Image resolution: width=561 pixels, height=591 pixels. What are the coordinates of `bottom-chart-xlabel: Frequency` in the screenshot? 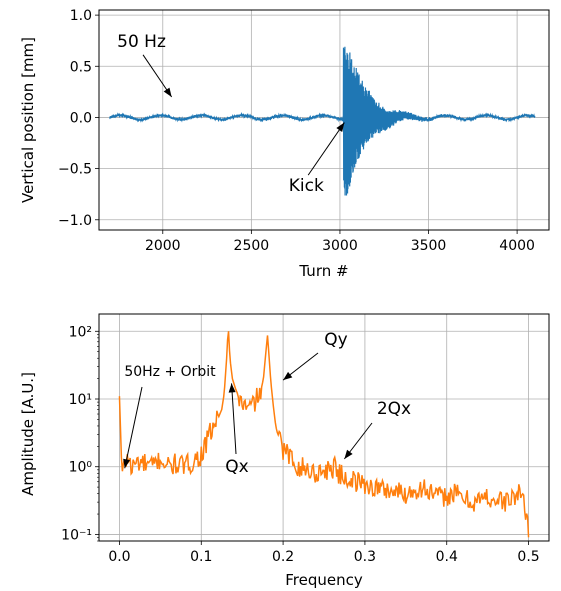 It's located at (324, 580).